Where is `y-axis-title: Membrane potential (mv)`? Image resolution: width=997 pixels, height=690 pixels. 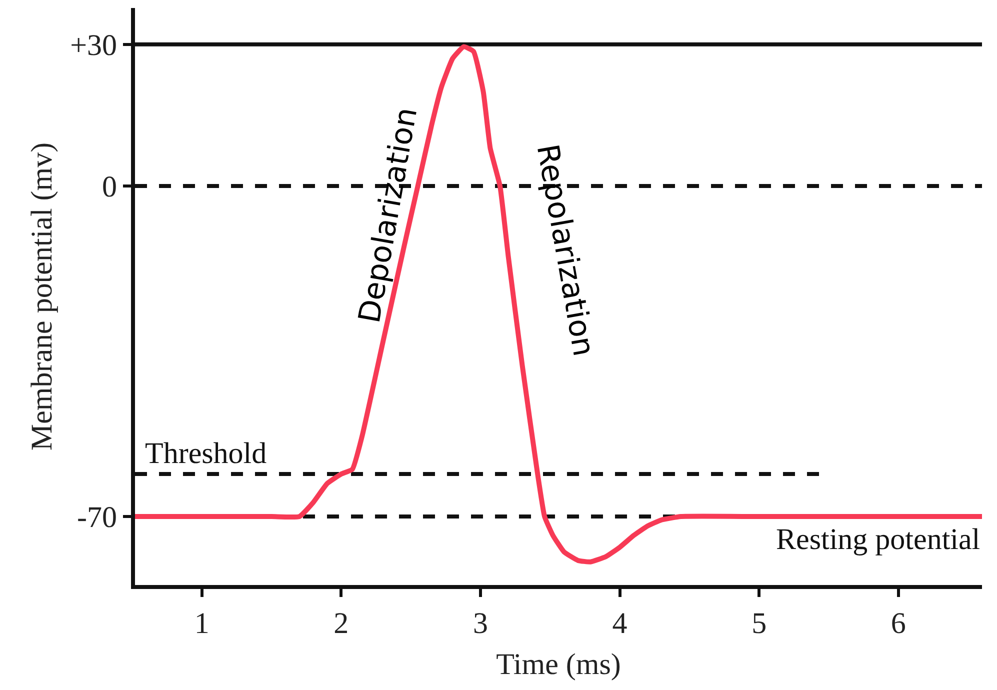
y-axis-title: Membrane potential (mv) is located at coordinates (42, 296).